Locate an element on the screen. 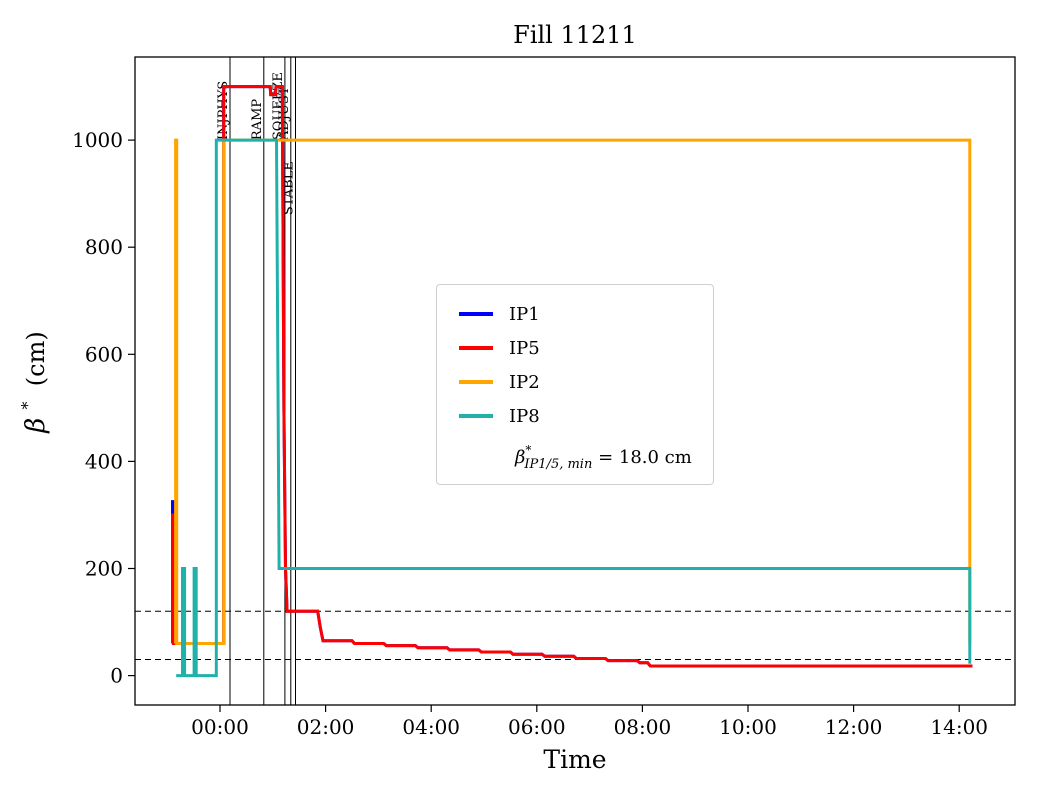  formula-value: = 18.0 cm is located at coordinates (642, 457).